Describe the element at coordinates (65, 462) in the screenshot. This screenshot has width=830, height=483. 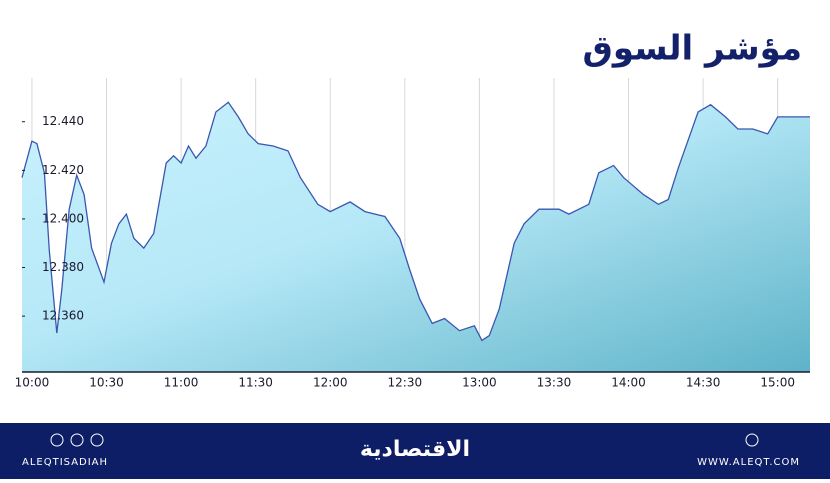
I see `footer-handle: ALEQTISADIAH` at that location.